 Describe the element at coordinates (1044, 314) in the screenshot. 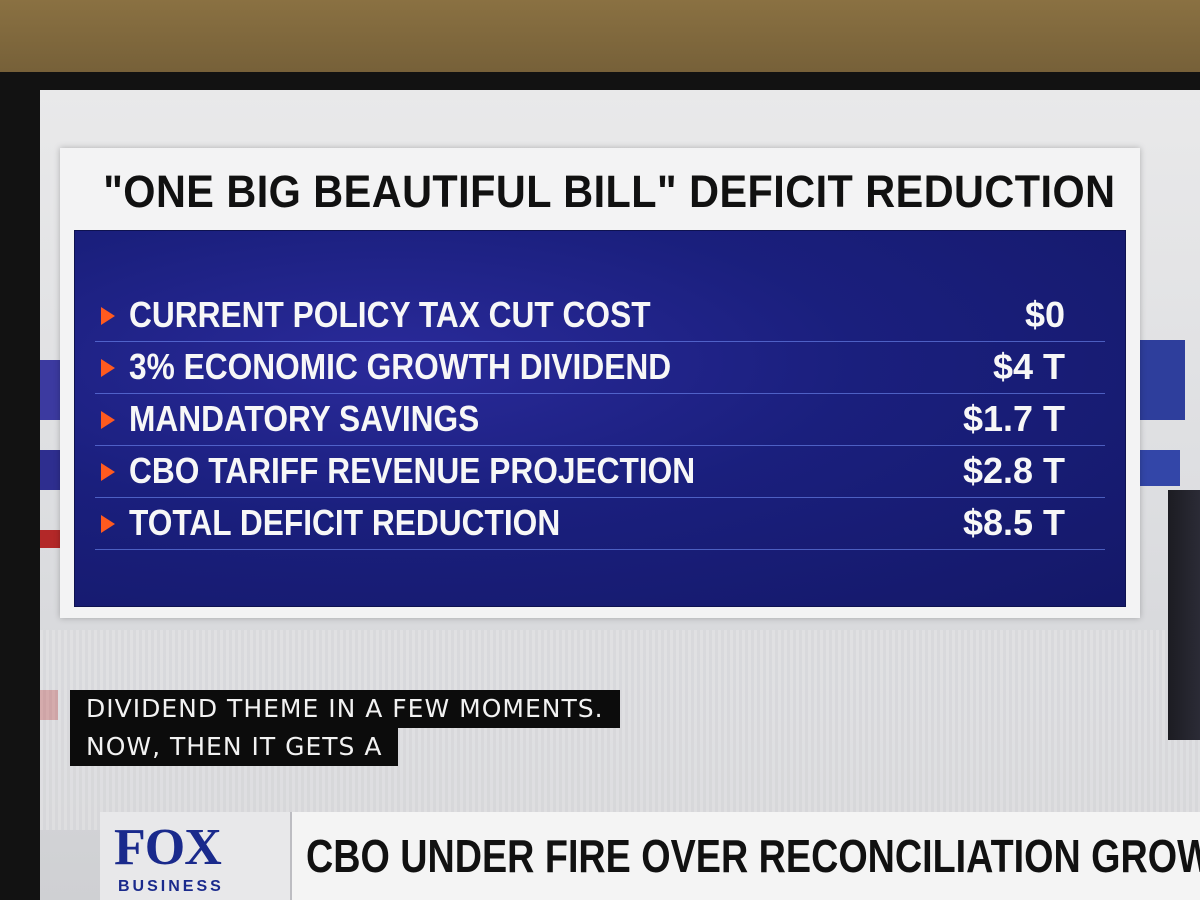

I see `row-value: $0` at that location.